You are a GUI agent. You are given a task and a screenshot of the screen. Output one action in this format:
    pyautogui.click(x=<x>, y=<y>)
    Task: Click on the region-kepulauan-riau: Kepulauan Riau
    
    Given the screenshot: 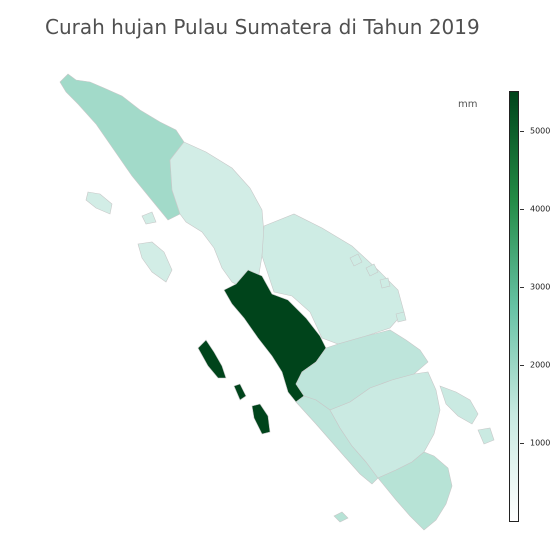 What is the action you would take?
    pyautogui.click(x=378, y=288)
    